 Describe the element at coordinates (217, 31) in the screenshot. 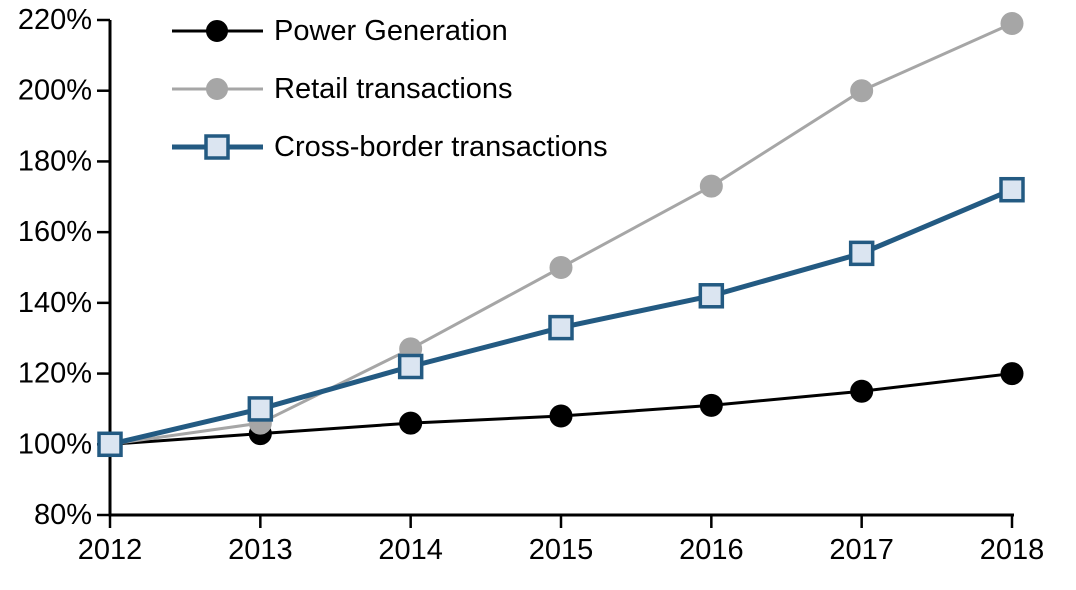

I see `legend-marker-power-generation` at that location.